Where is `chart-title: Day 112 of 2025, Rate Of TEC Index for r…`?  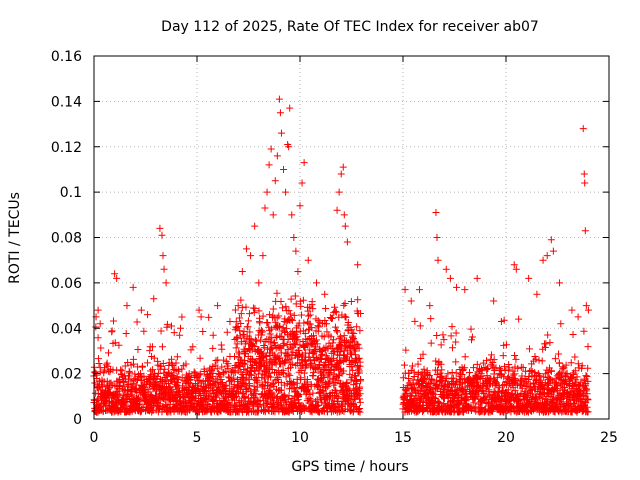 chart-title: Day 112 of 2025, Rate Of TEC Index for r… is located at coordinates (350, 27).